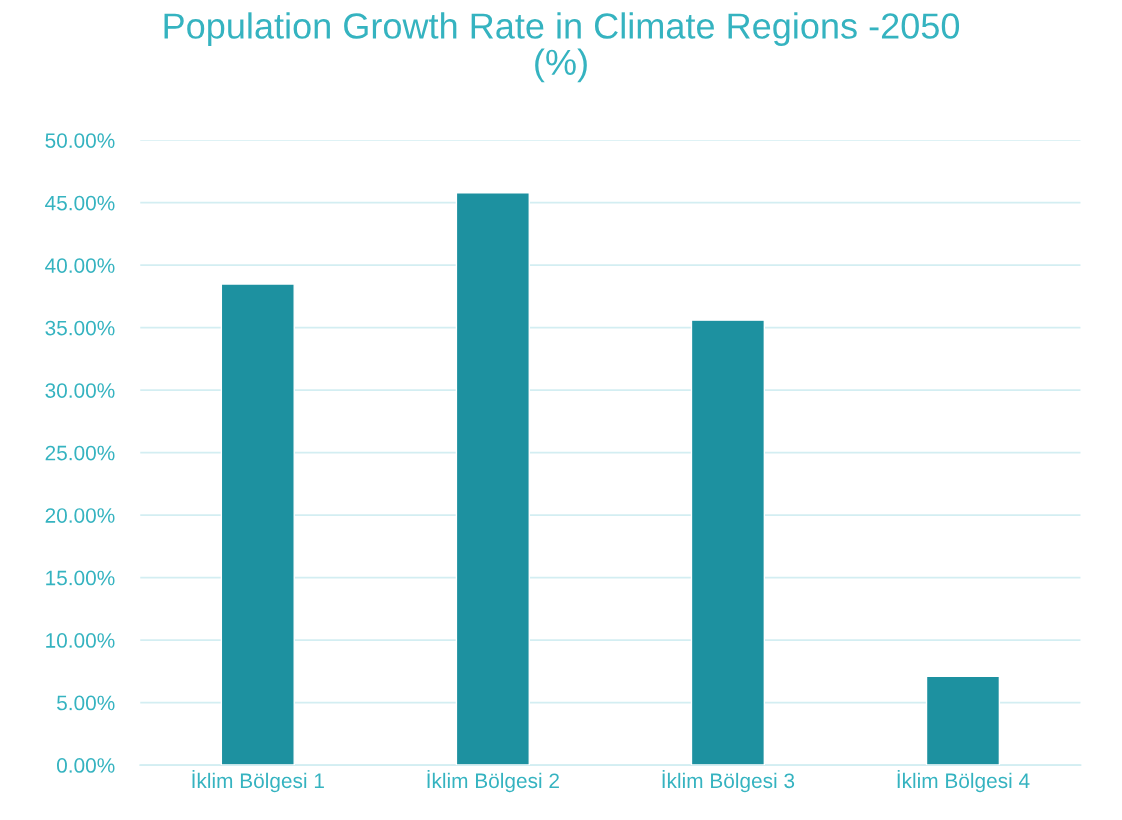 The height and width of the screenshot is (820, 1122). I want to click on y-tick-label: 15.00%, so click(80, 578).